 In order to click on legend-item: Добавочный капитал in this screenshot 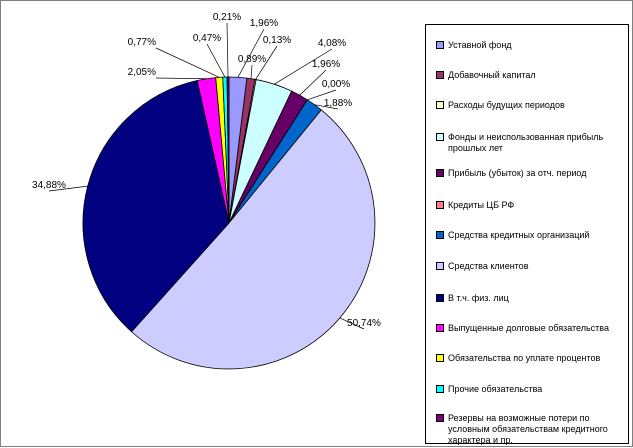, I will do `click(531, 75)`.